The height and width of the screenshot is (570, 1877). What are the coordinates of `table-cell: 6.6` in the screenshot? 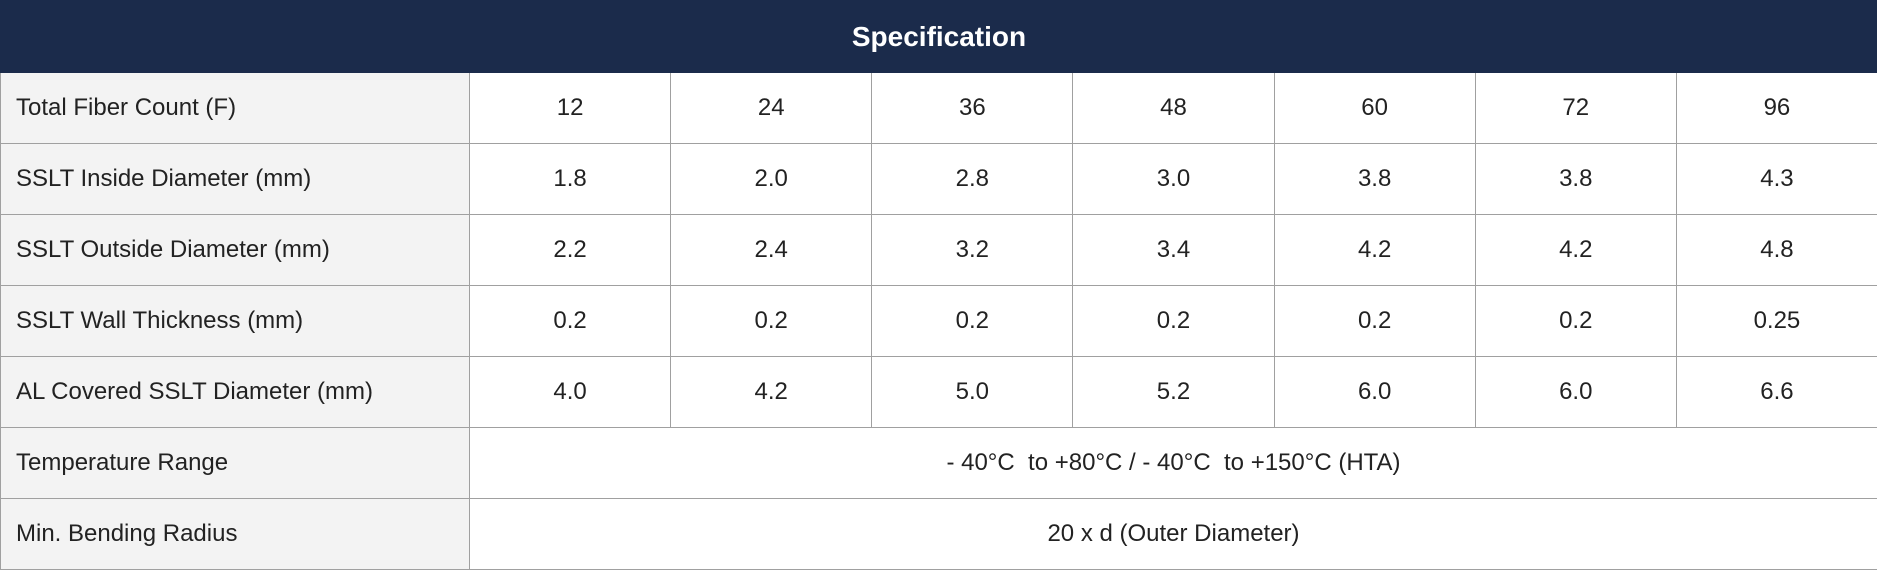 It's located at (1776, 392).